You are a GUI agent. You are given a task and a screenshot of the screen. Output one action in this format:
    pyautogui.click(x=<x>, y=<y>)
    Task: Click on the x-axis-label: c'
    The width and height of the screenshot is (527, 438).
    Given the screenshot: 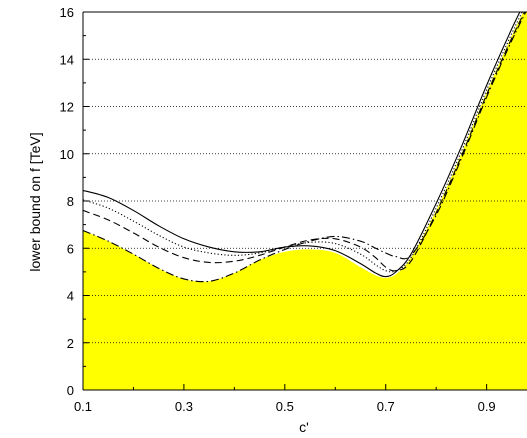 What is the action you would take?
    pyautogui.click(x=304, y=427)
    